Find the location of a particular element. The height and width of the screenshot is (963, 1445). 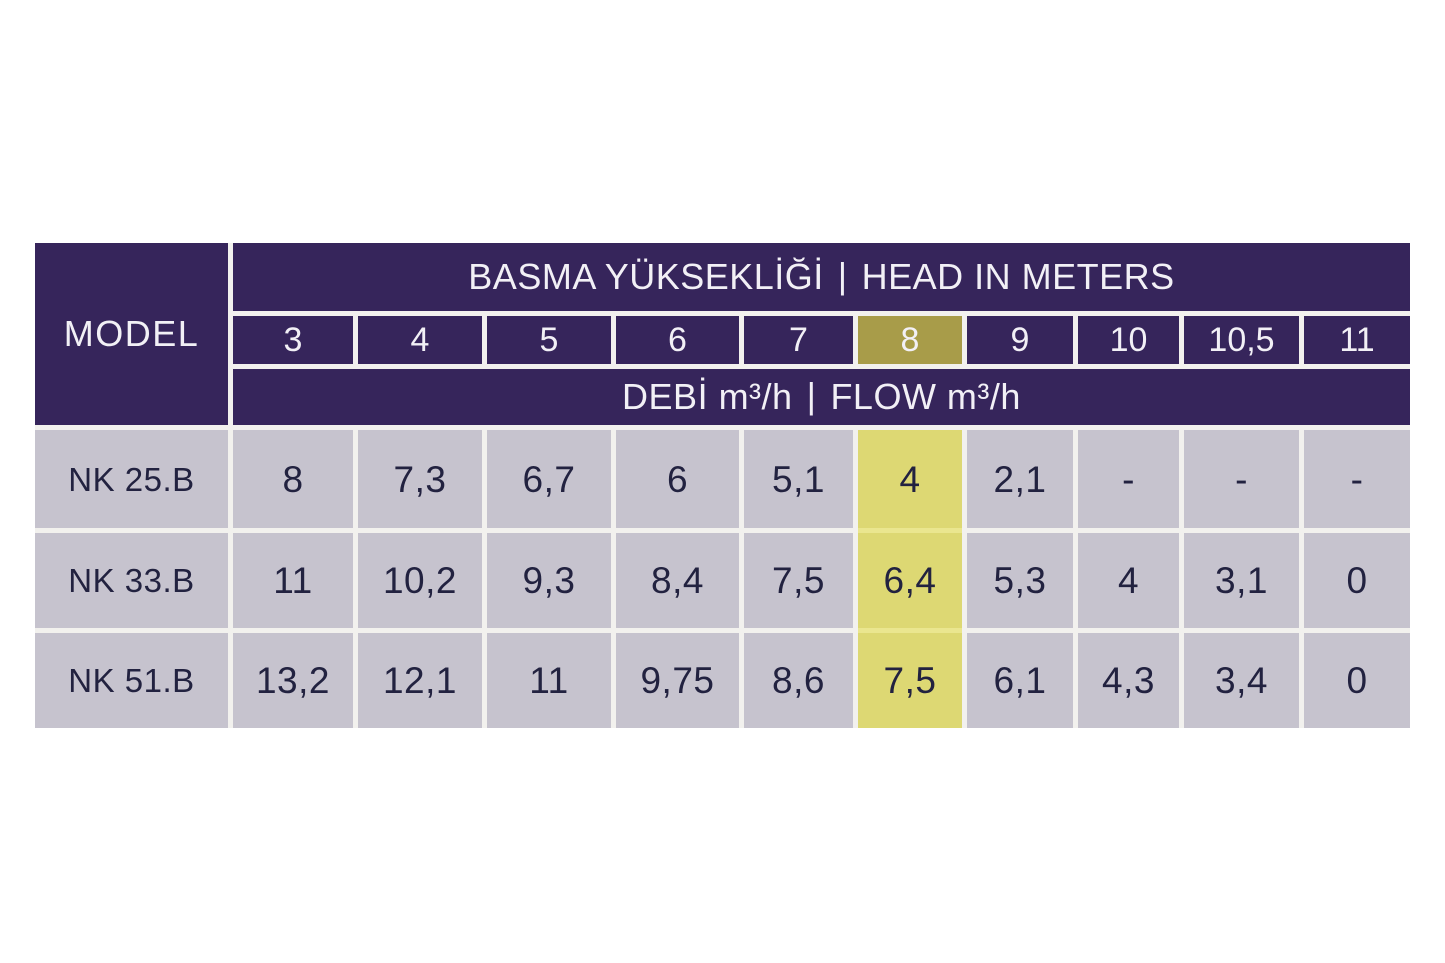

head-value-cell: 7 is located at coordinates (798, 340).